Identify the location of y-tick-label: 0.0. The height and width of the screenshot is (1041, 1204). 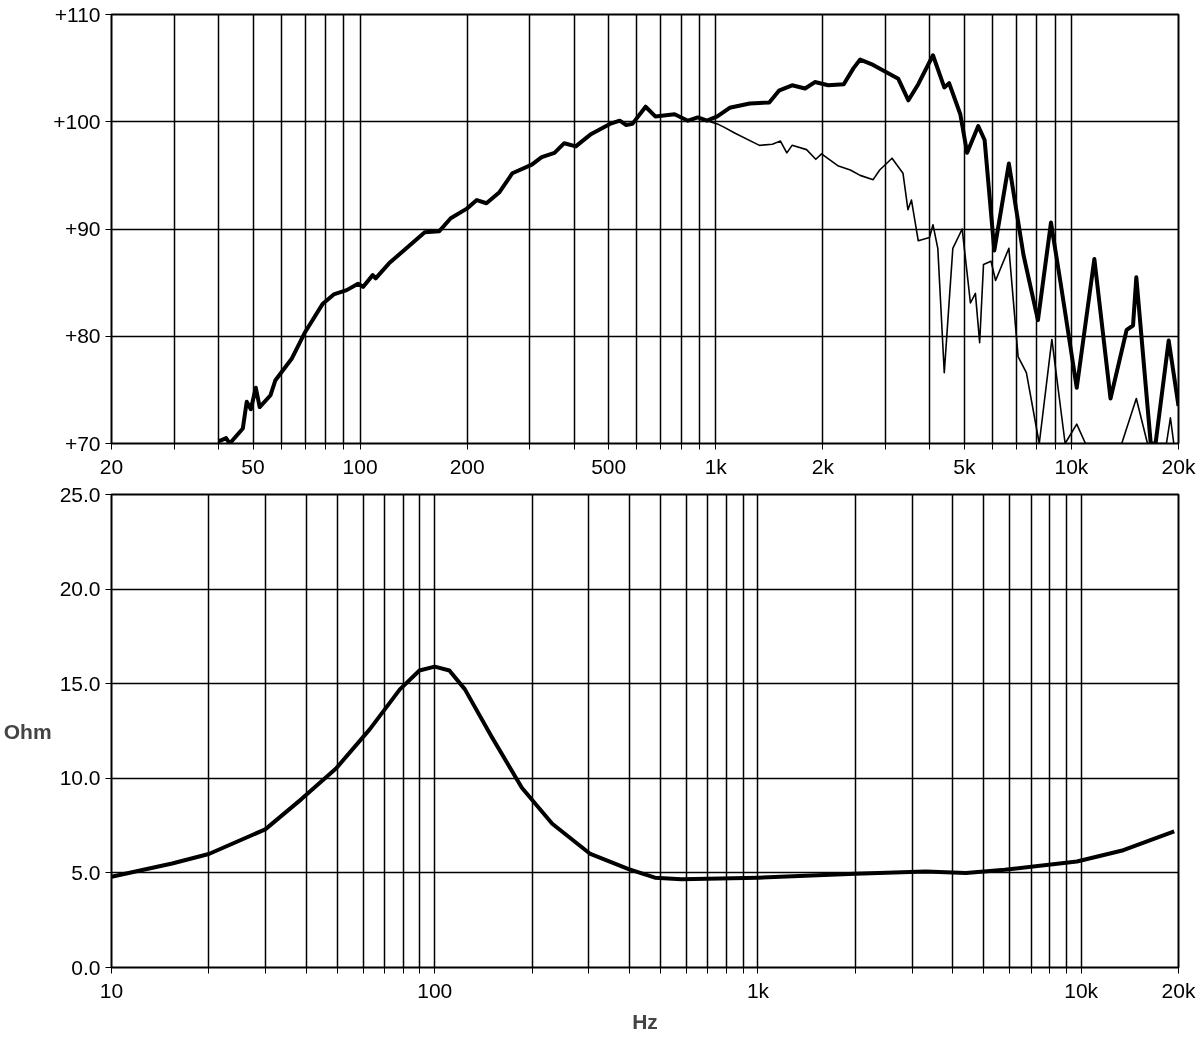
(86, 967).